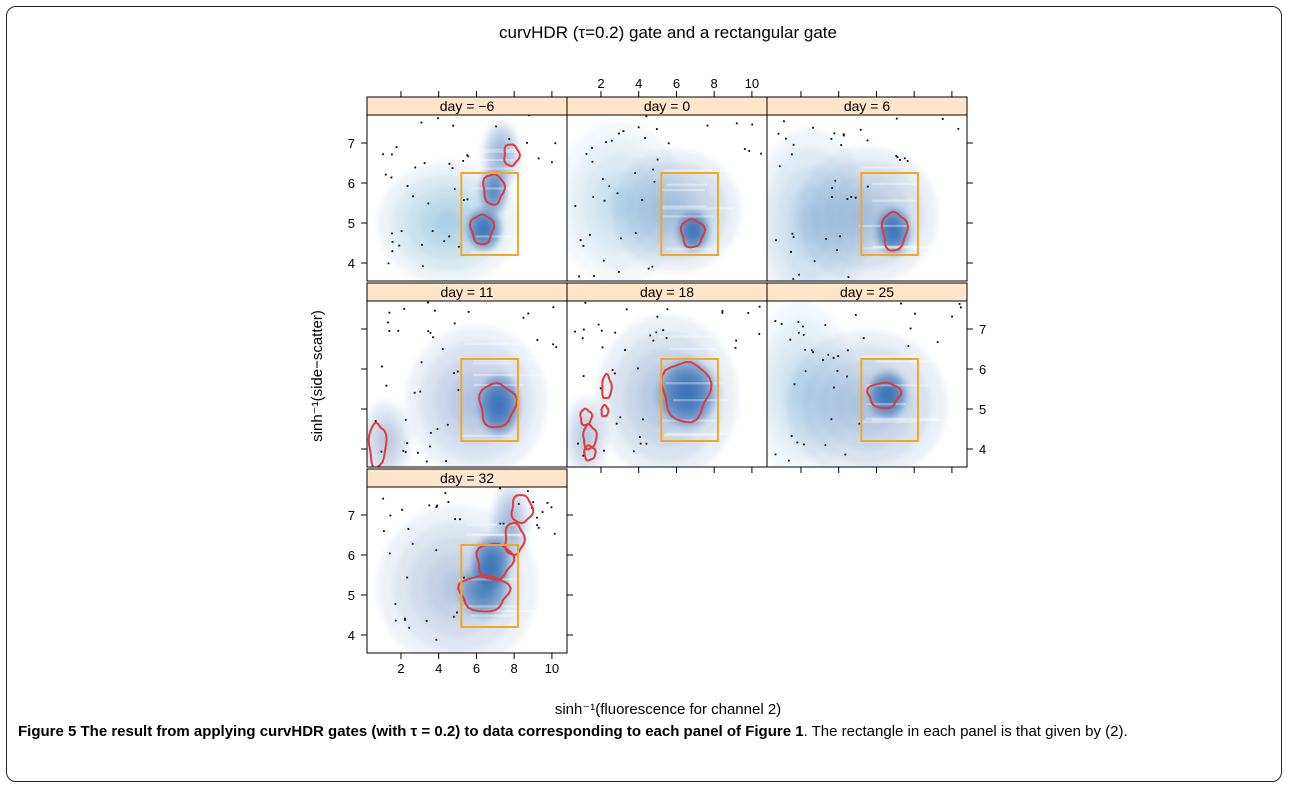  What do you see at coordinates (351, 183) in the screenshot?
I see `y-tick-label: 6` at bounding box center [351, 183].